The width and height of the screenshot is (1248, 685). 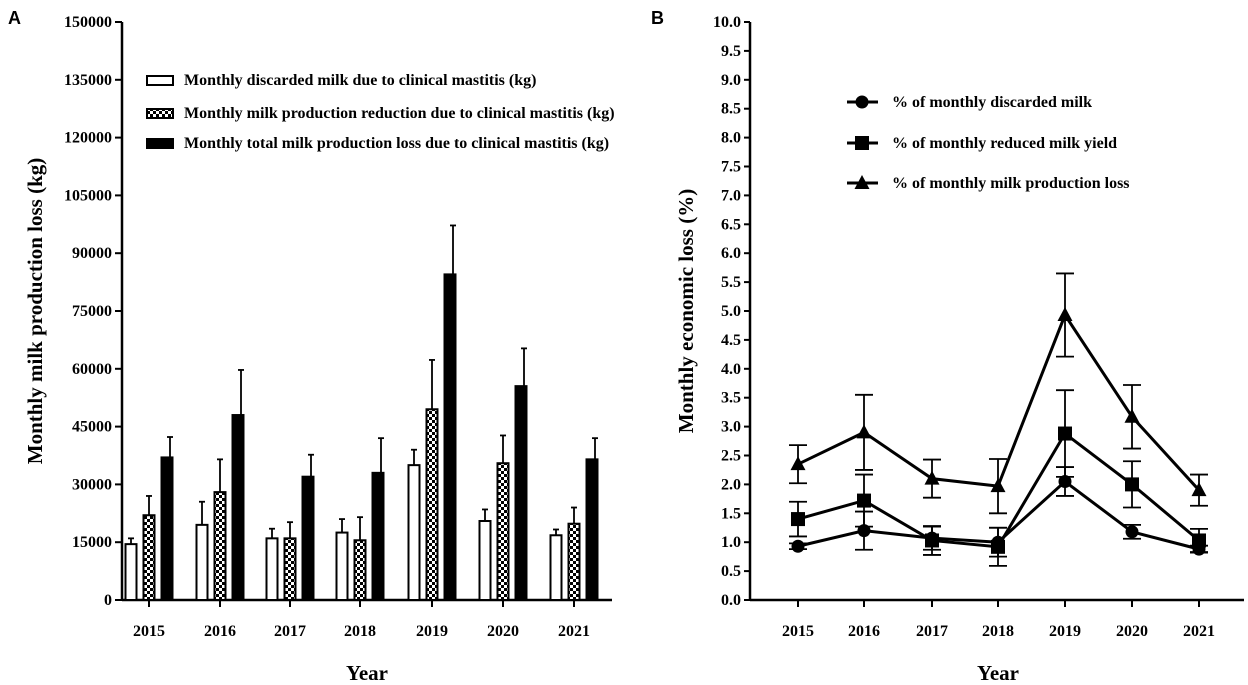 I want to click on y-tick-label: 6.5, so click(x=731, y=224).